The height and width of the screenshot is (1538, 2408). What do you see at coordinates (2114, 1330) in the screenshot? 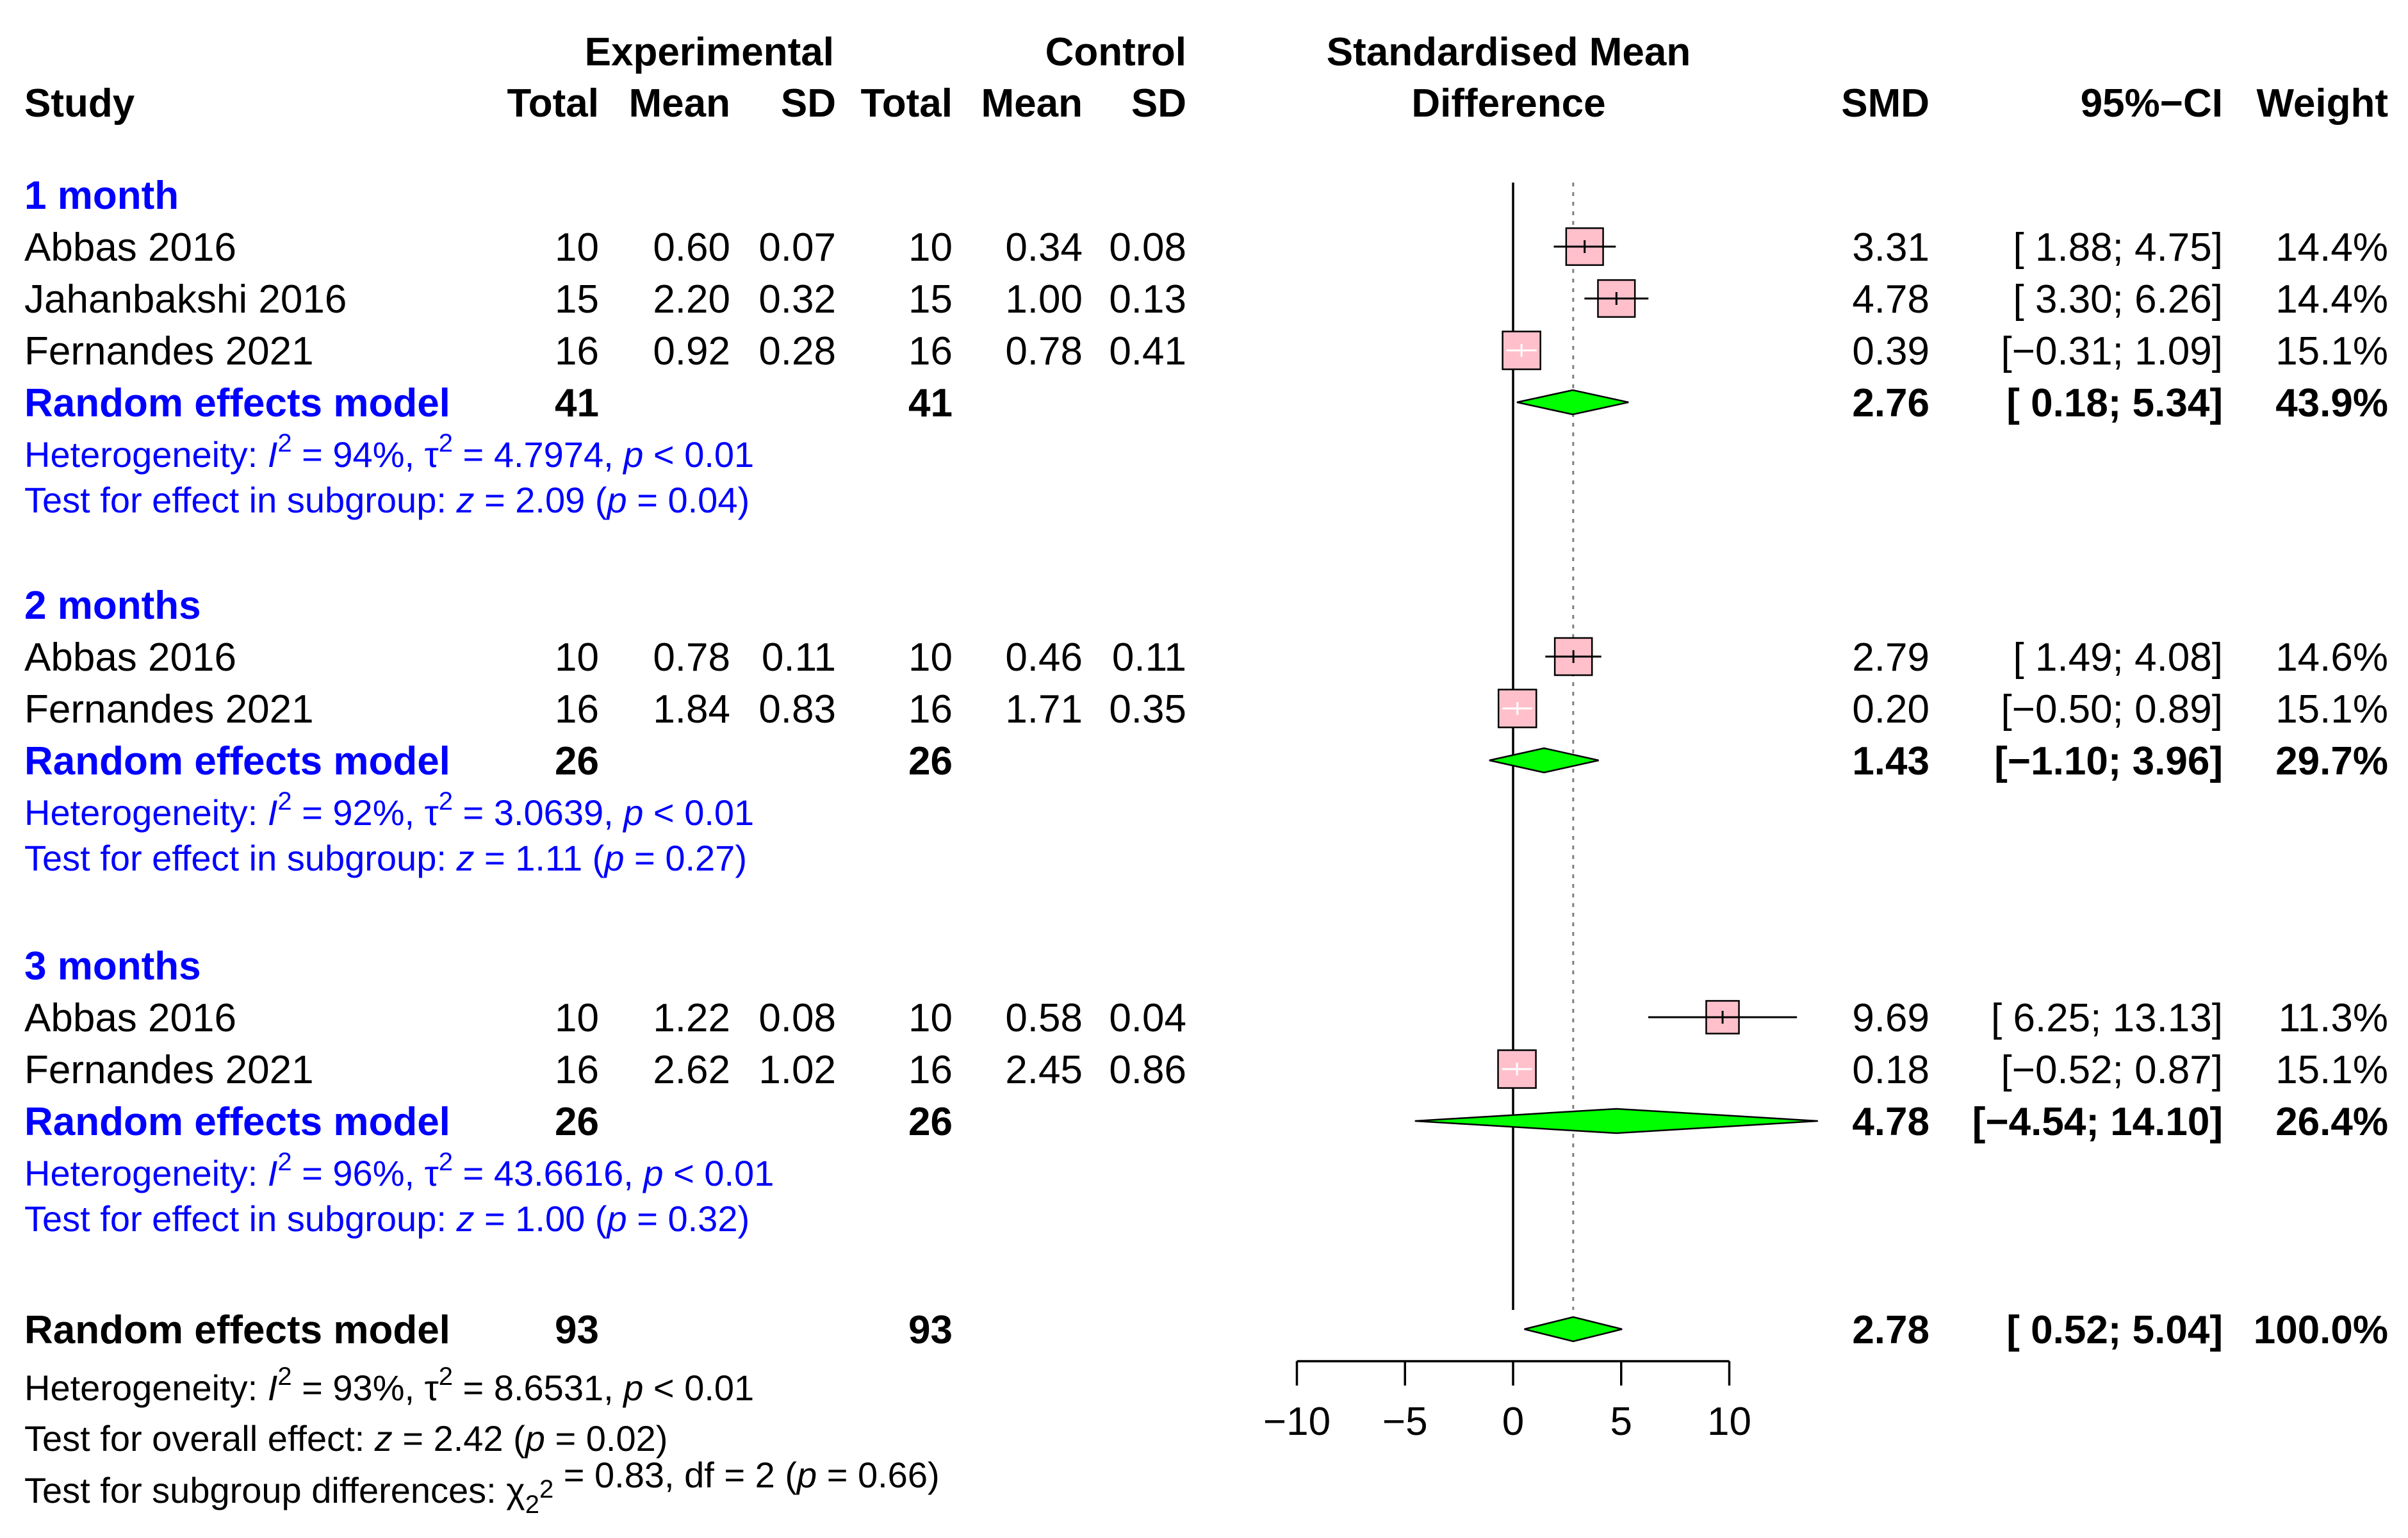
I see `model-ci: [ 0.52; 5.04]` at bounding box center [2114, 1330].